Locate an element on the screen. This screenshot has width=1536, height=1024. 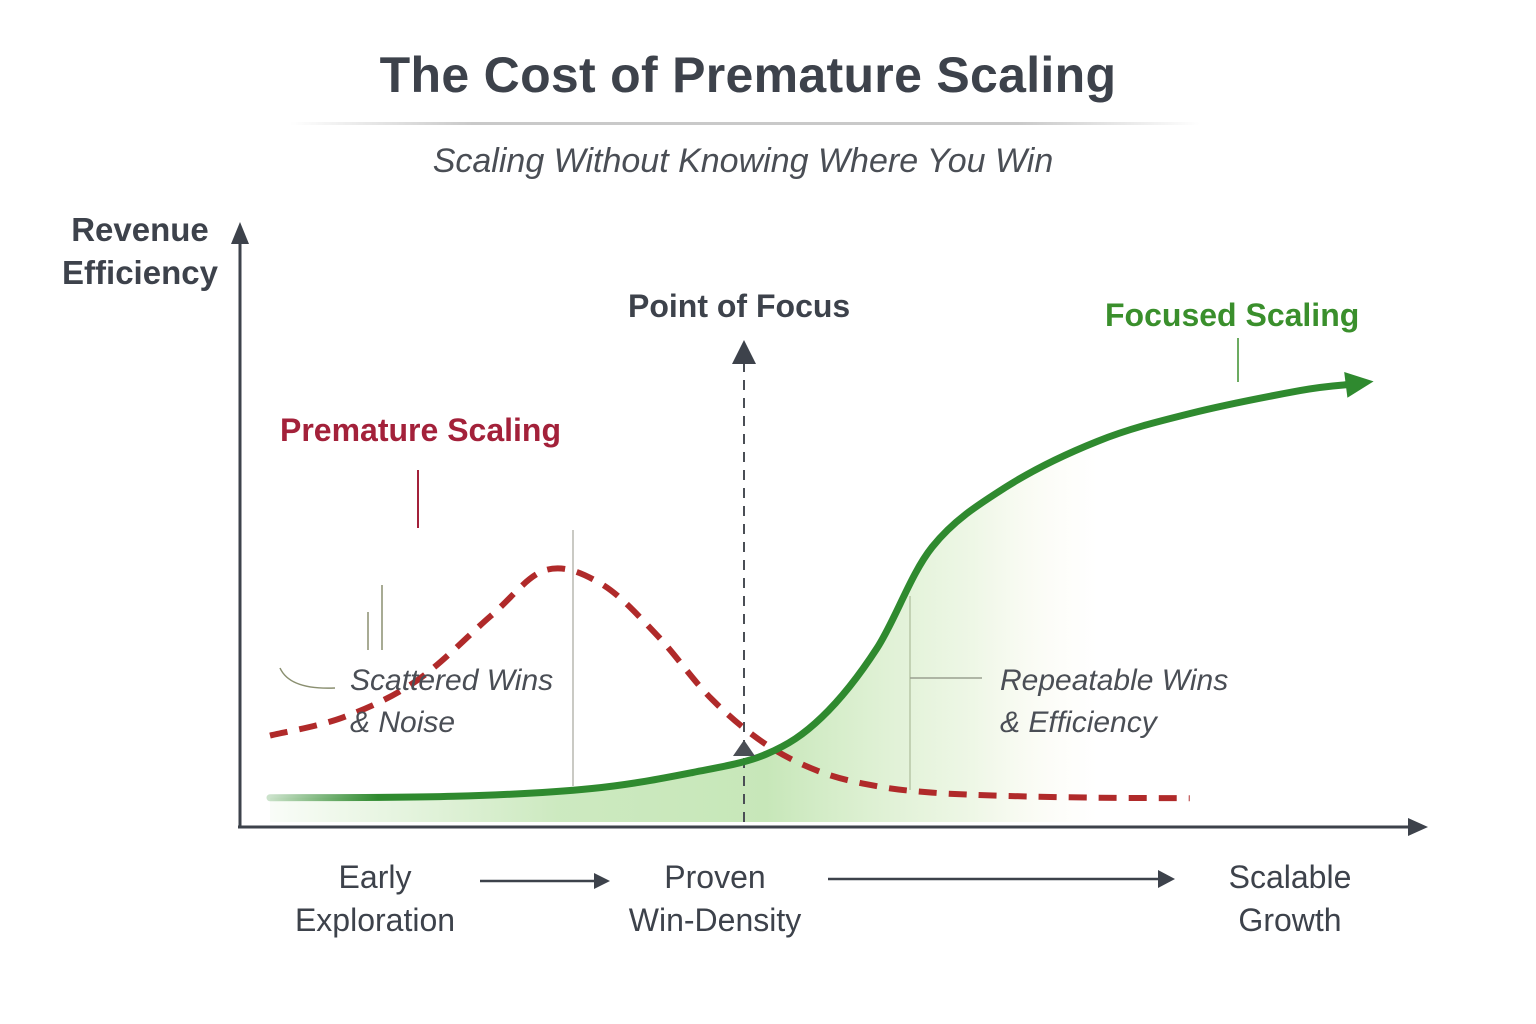
intersection-marker-icon is located at coordinates (744, 748).